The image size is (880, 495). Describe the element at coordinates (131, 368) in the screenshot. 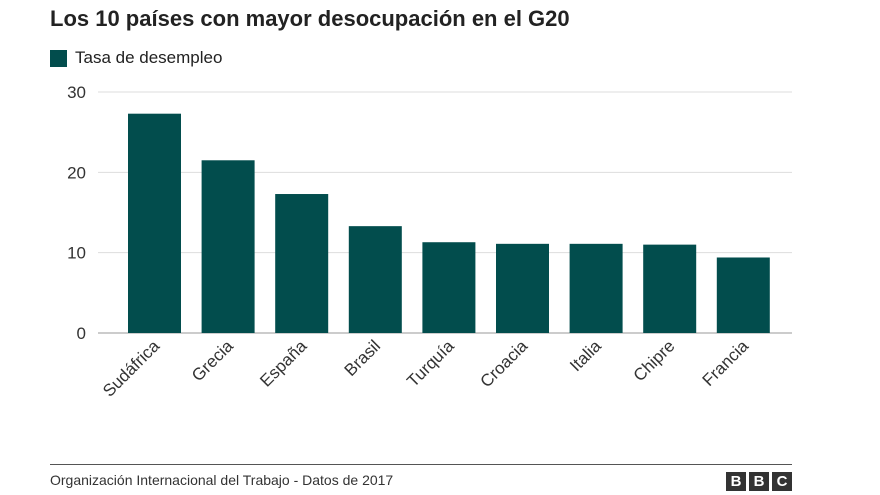

I see `x-tick-label: Sudáfrica` at that location.